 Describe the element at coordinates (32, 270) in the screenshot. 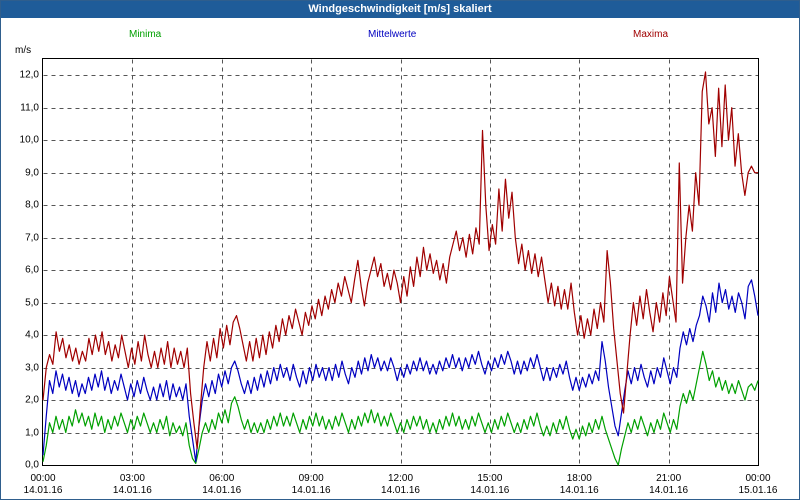

I see `y-tick-label: 6,0` at that location.